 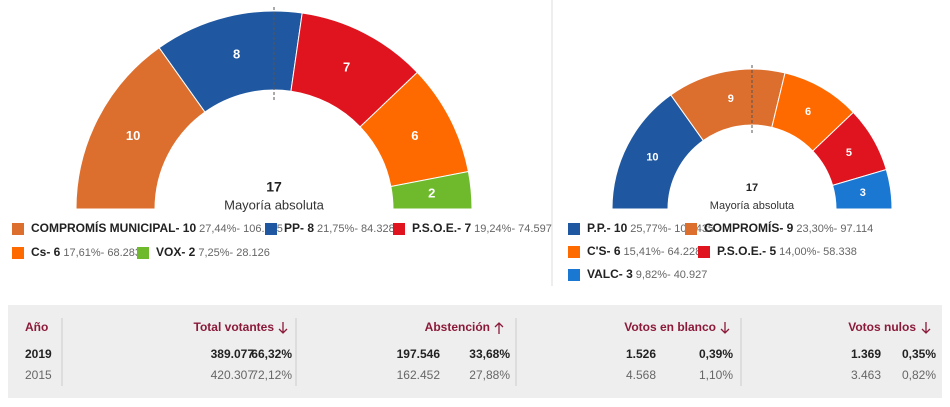 I want to click on table-cell: 0,39%, so click(x=716, y=354).